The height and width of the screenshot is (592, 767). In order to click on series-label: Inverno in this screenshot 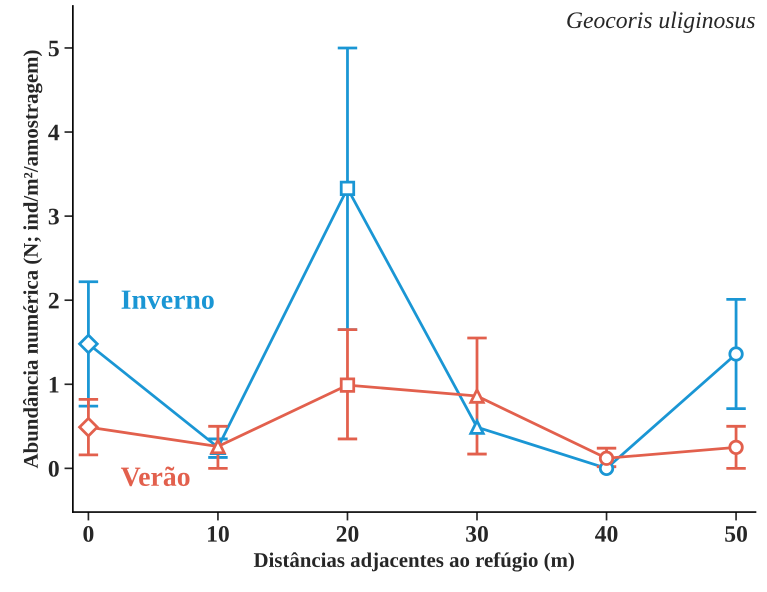, I will do `click(168, 300)`.